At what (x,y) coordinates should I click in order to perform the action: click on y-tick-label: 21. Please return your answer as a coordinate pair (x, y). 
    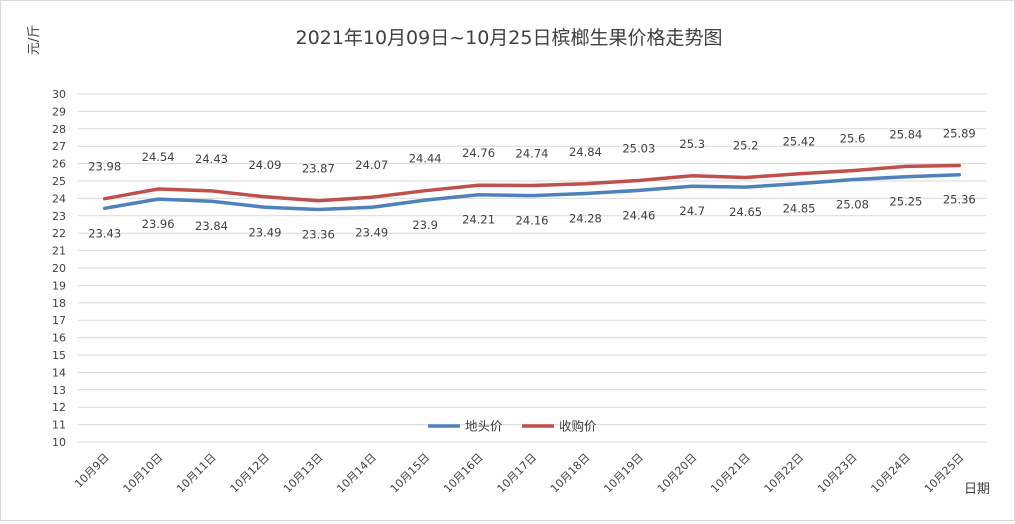
    Looking at the image, I should click on (59, 251).